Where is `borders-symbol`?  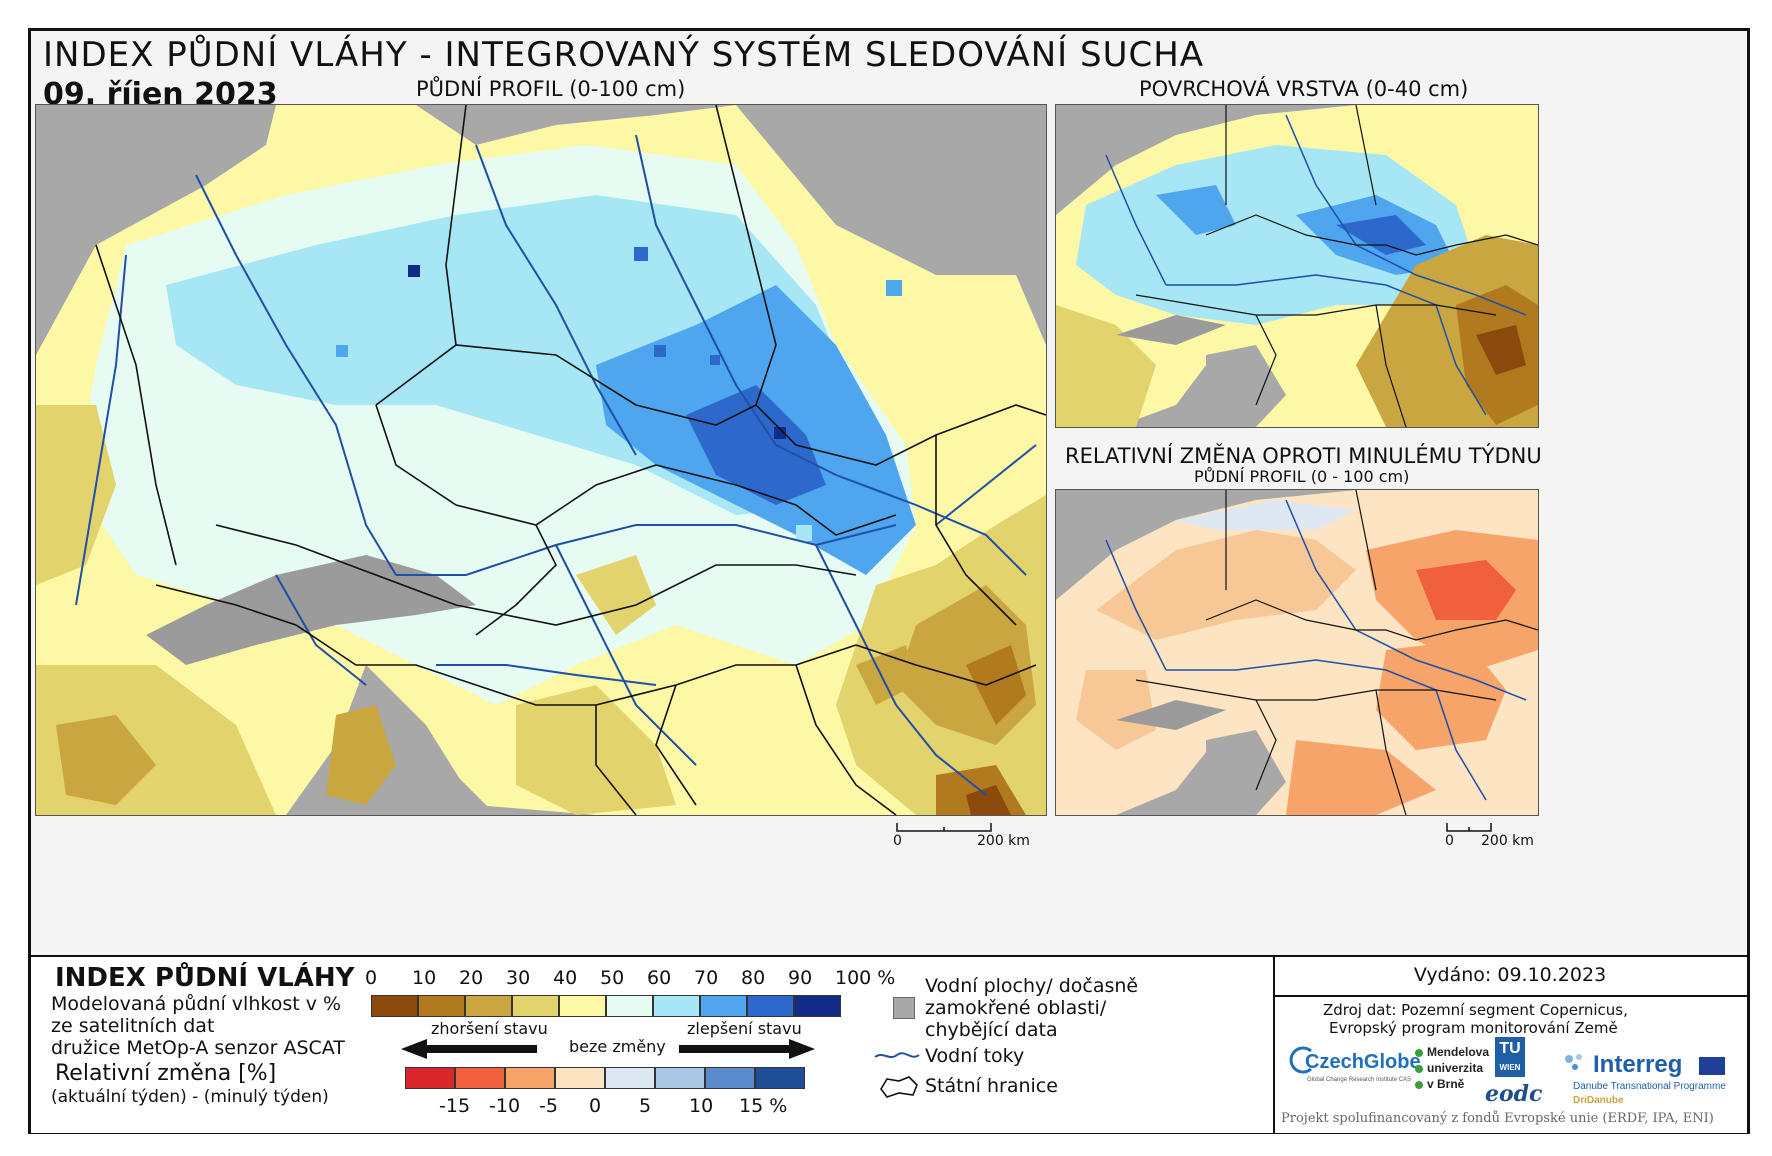 borders-symbol is located at coordinates (899, 1087).